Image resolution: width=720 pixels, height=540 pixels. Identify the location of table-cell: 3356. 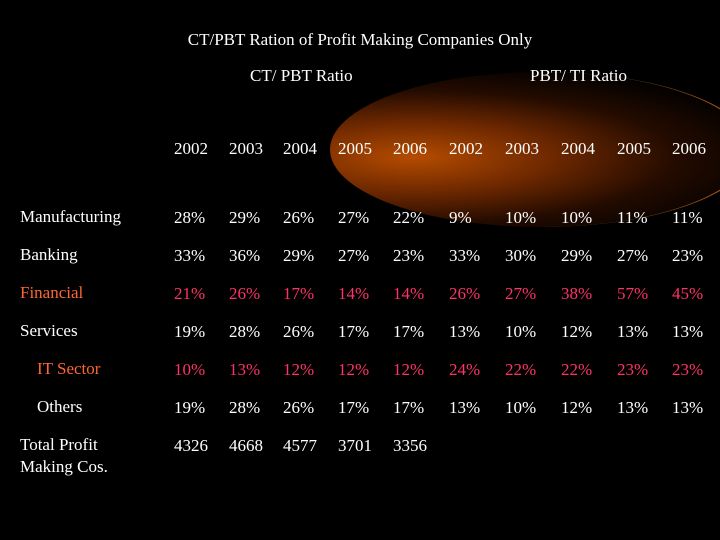
(410, 445).